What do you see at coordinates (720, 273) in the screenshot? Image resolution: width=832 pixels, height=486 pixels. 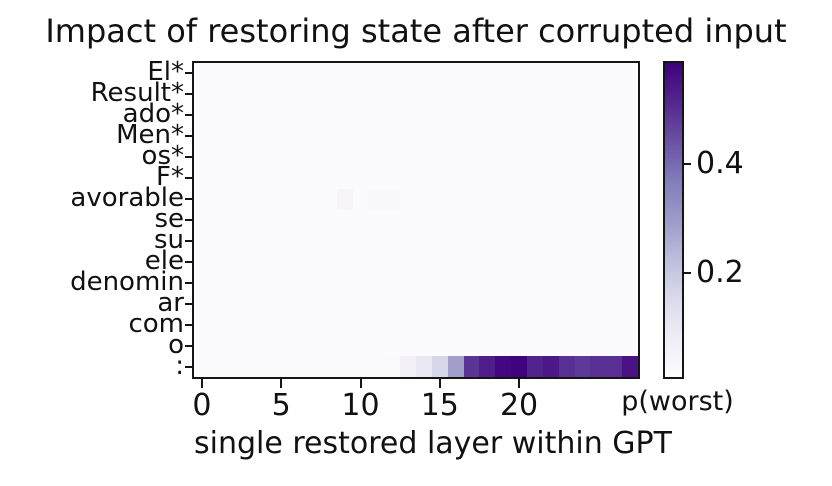 I see `colorbar-tick-label: 0.2` at bounding box center [720, 273].